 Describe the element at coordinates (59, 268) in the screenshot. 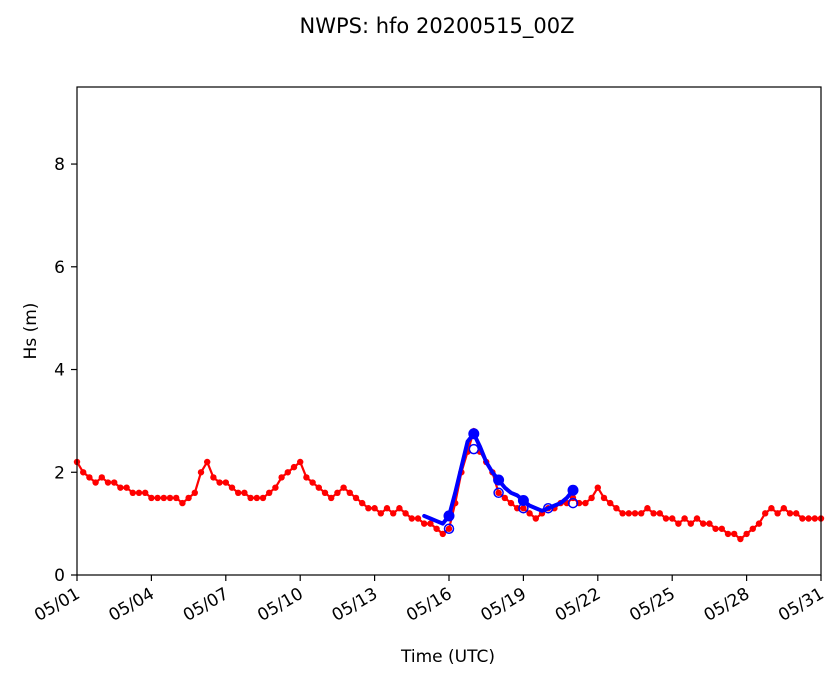

I see `y-tick-label: 6` at that location.